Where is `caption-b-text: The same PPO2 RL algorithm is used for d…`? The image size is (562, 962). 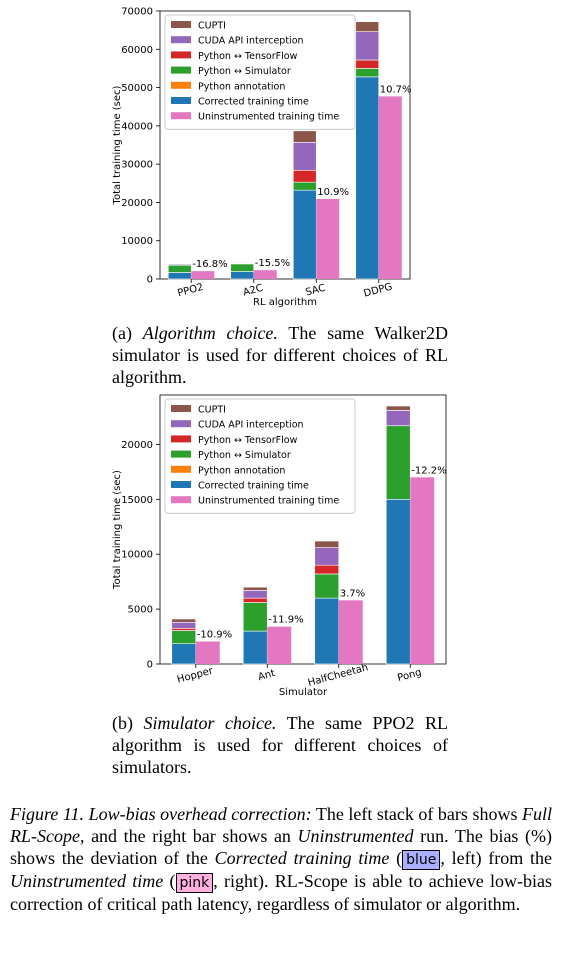 caption-b-text: The same PPO2 RL algorithm is used for d… is located at coordinates (280, 745).